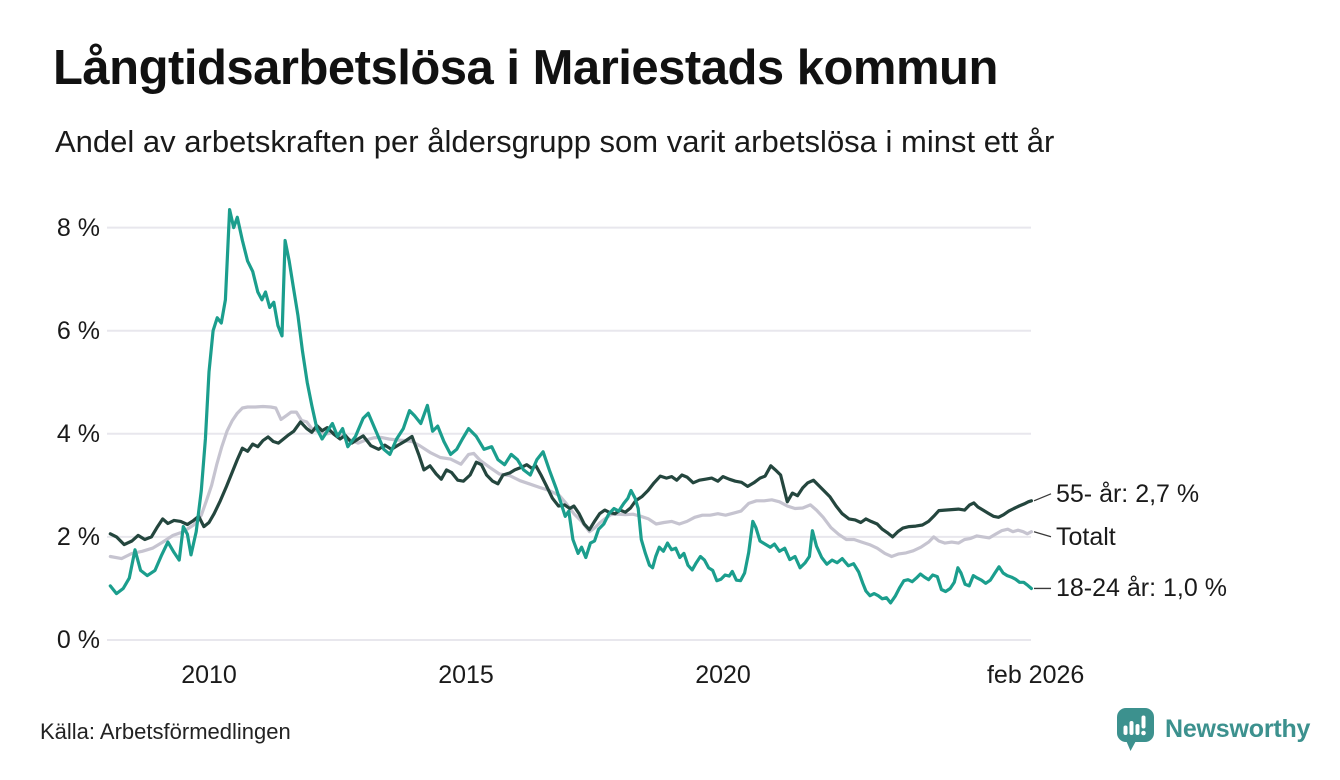 Image resolution: width=1340 pixels, height=780 pixels. I want to click on y-axis-tick-label: 2 %, so click(78, 536).